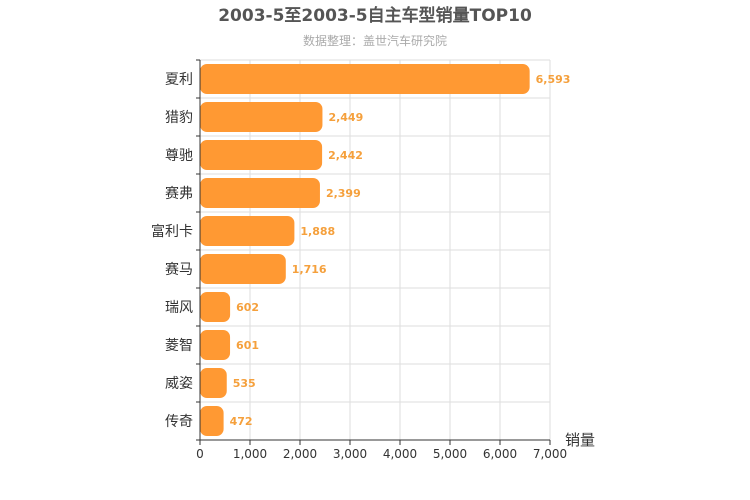 The height and width of the screenshot is (500, 750). Describe the element at coordinates (179, 384) in the screenshot. I see `y-tick-label: 威姿` at that location.